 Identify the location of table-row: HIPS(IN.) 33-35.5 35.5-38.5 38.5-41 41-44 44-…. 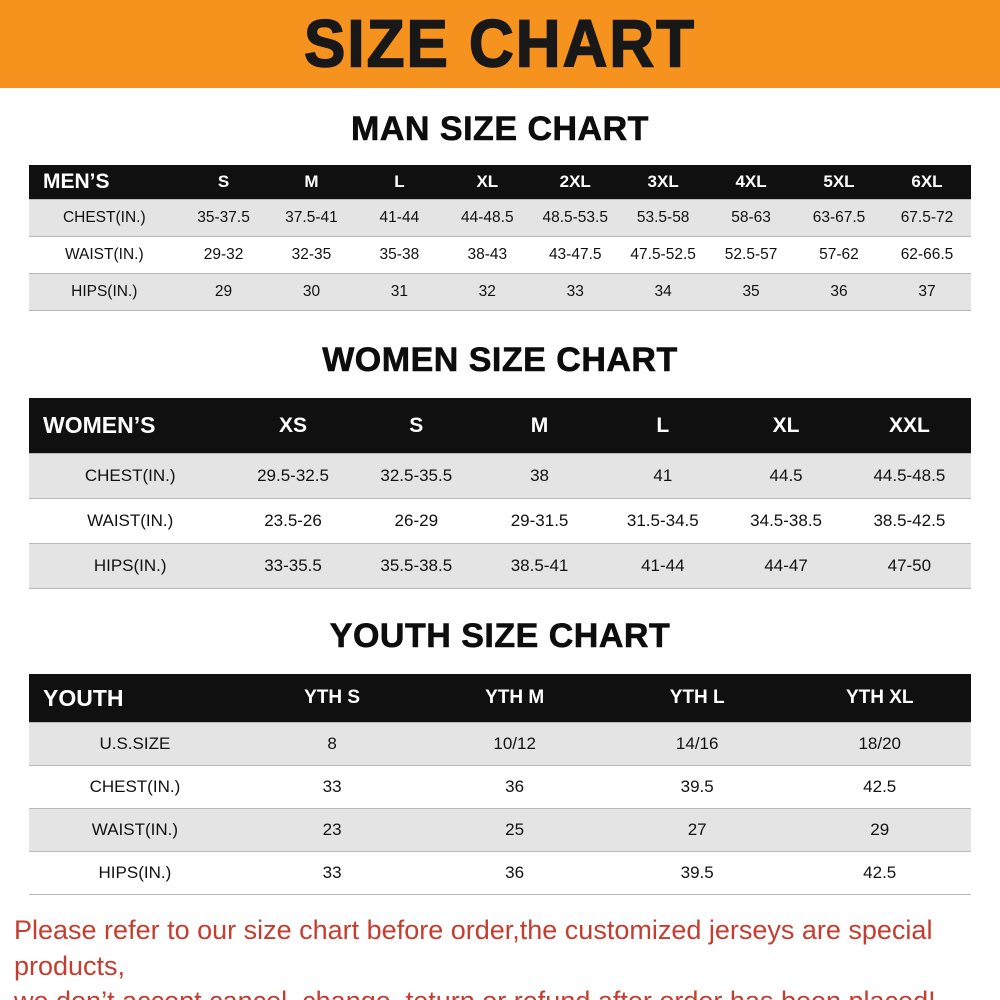
(500, 566).